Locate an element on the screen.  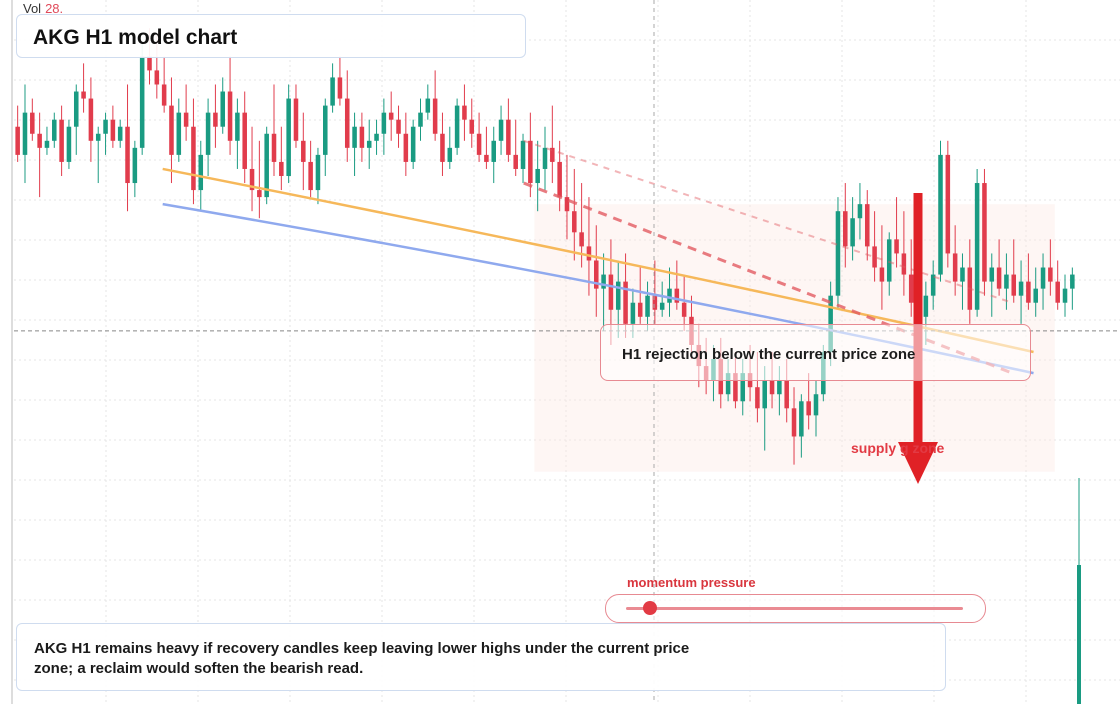
trend-line is located at coordinates (768, 221).